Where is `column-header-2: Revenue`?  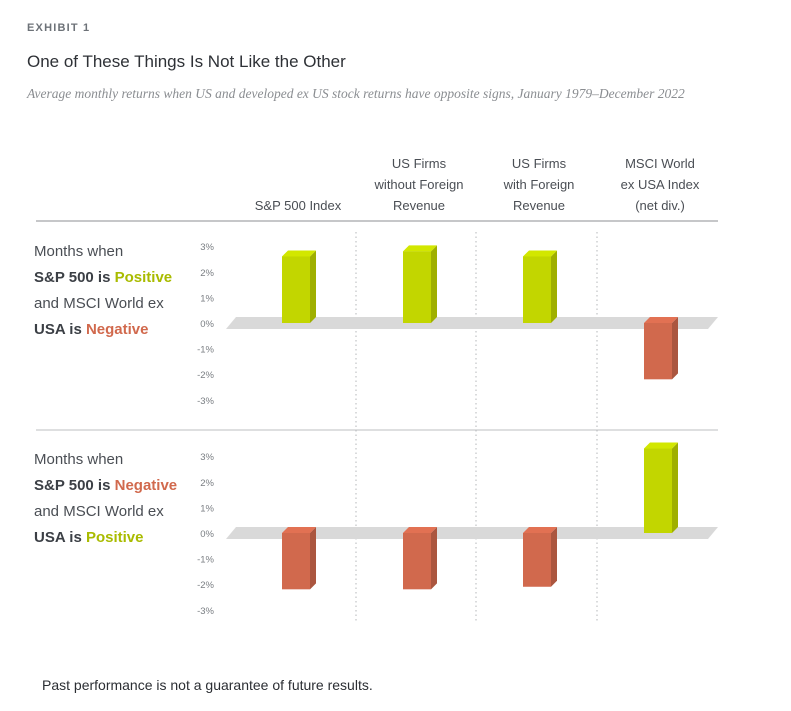 column-header-2: Revenue is located at coordinates (419, 205).